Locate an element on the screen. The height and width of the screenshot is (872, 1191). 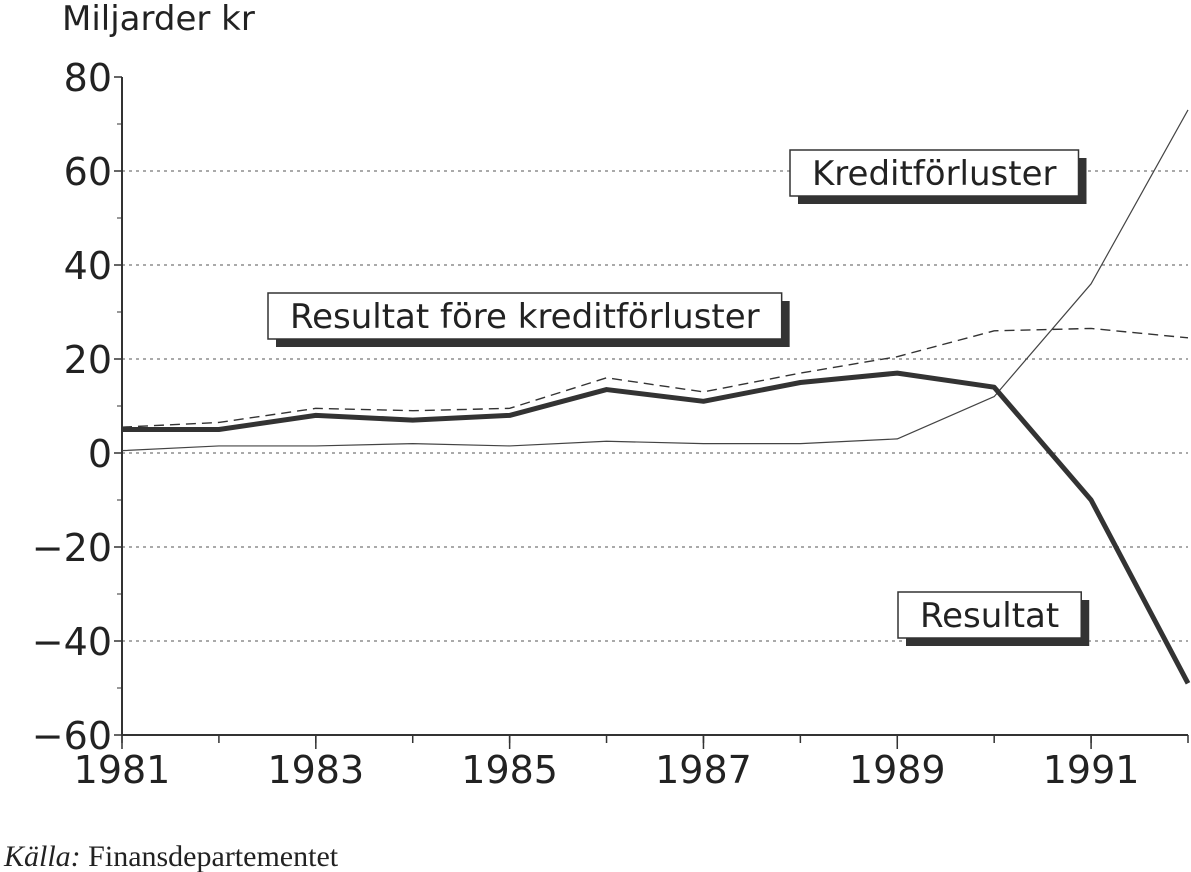
x-tick-label: 1989 is located at coordinates (897, 770).